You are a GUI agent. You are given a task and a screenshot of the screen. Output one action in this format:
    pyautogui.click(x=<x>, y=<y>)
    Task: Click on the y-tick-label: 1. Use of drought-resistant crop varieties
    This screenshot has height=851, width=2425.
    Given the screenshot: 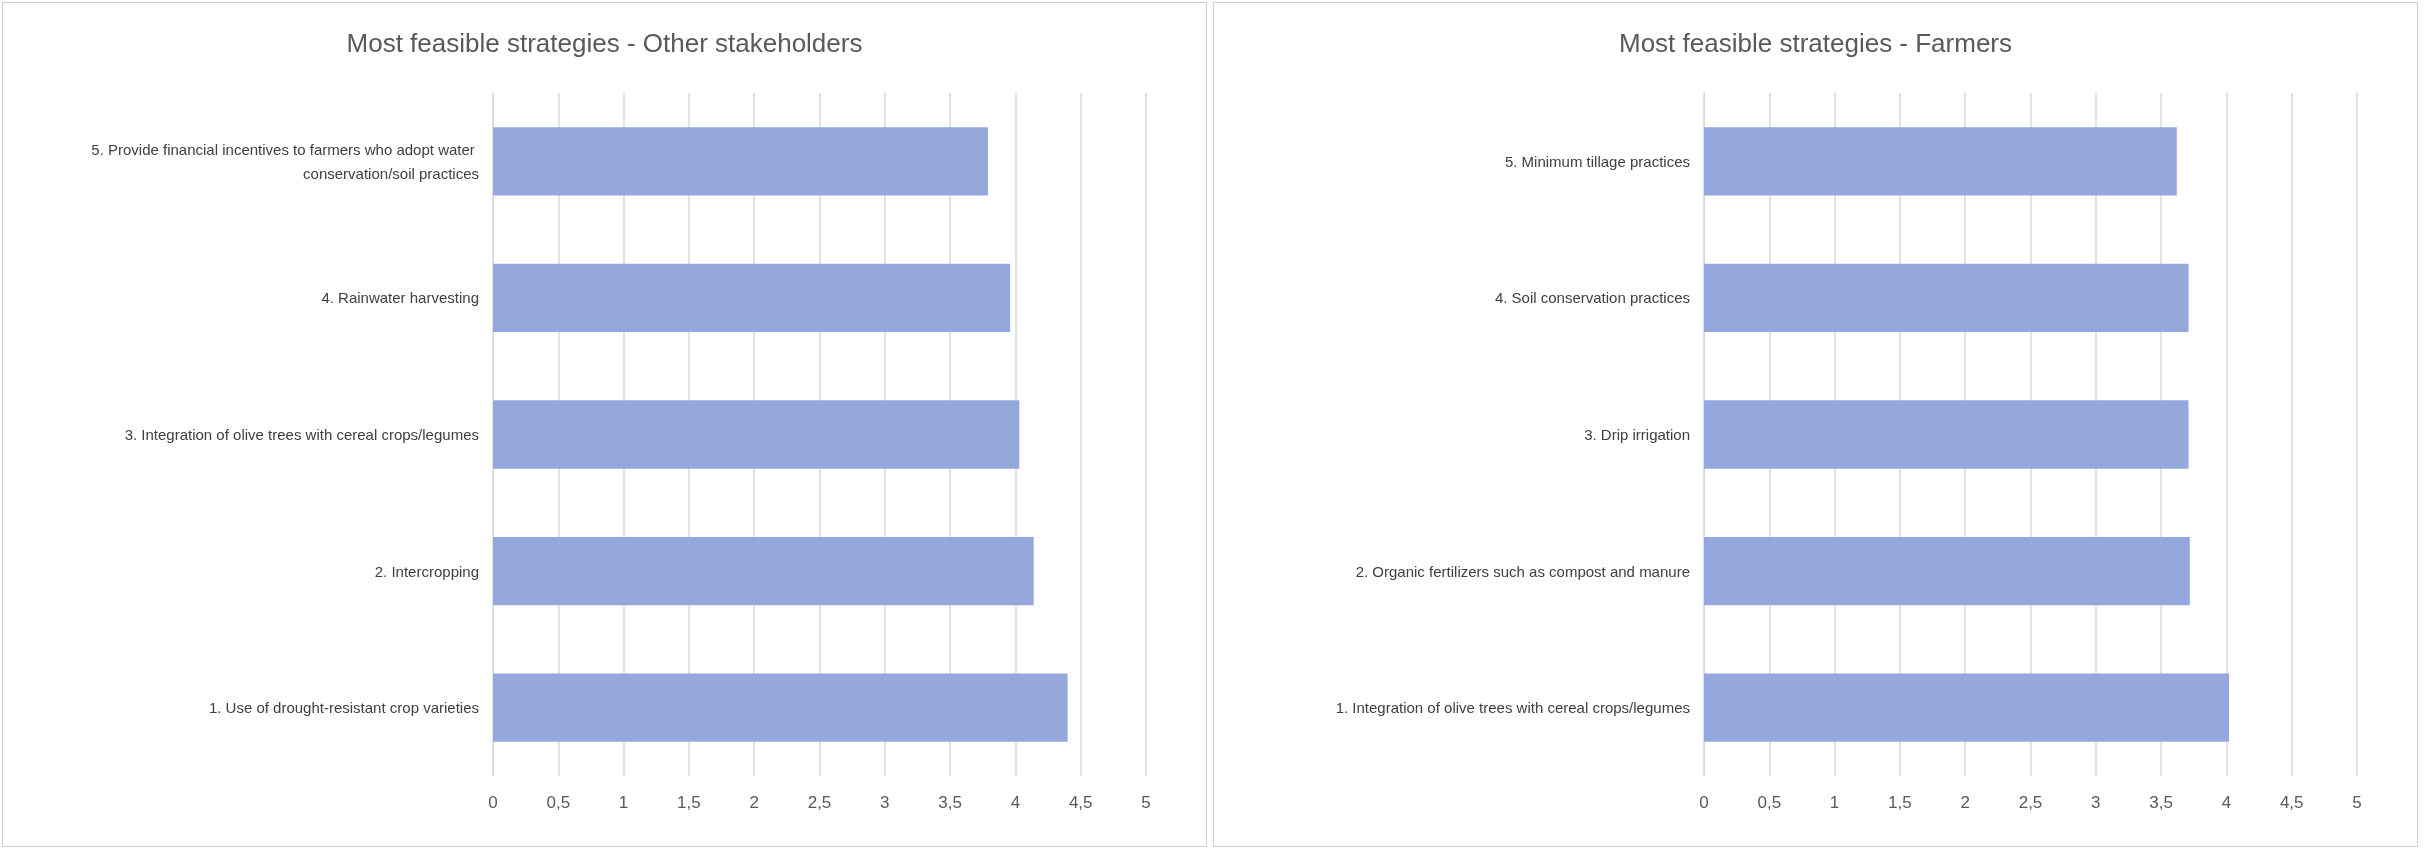 What is the action you would take?
    pyautogui.click(x=343, y=708)
    